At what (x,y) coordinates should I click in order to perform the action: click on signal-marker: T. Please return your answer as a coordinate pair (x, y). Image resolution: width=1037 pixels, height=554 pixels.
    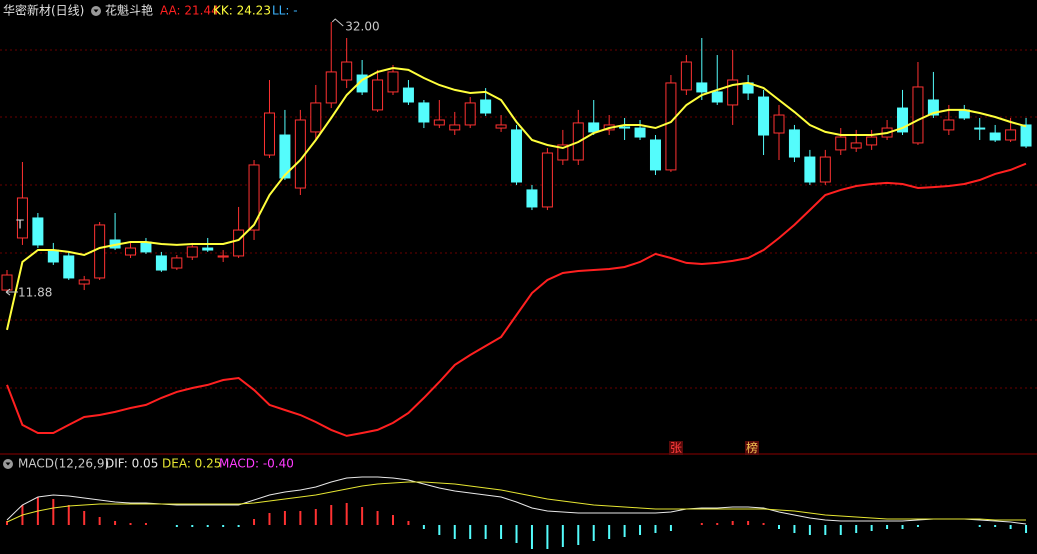
    Looking at the image, I should click on (19, 225).